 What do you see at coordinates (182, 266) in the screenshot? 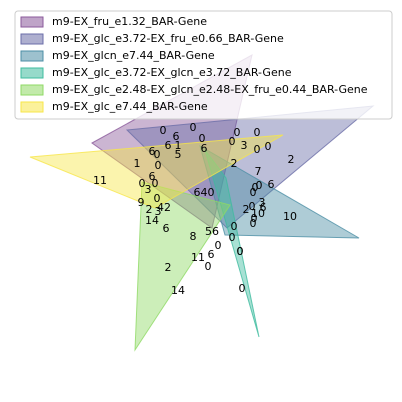
I see `venn-set-5-shape` at bounding box center [182, 266].